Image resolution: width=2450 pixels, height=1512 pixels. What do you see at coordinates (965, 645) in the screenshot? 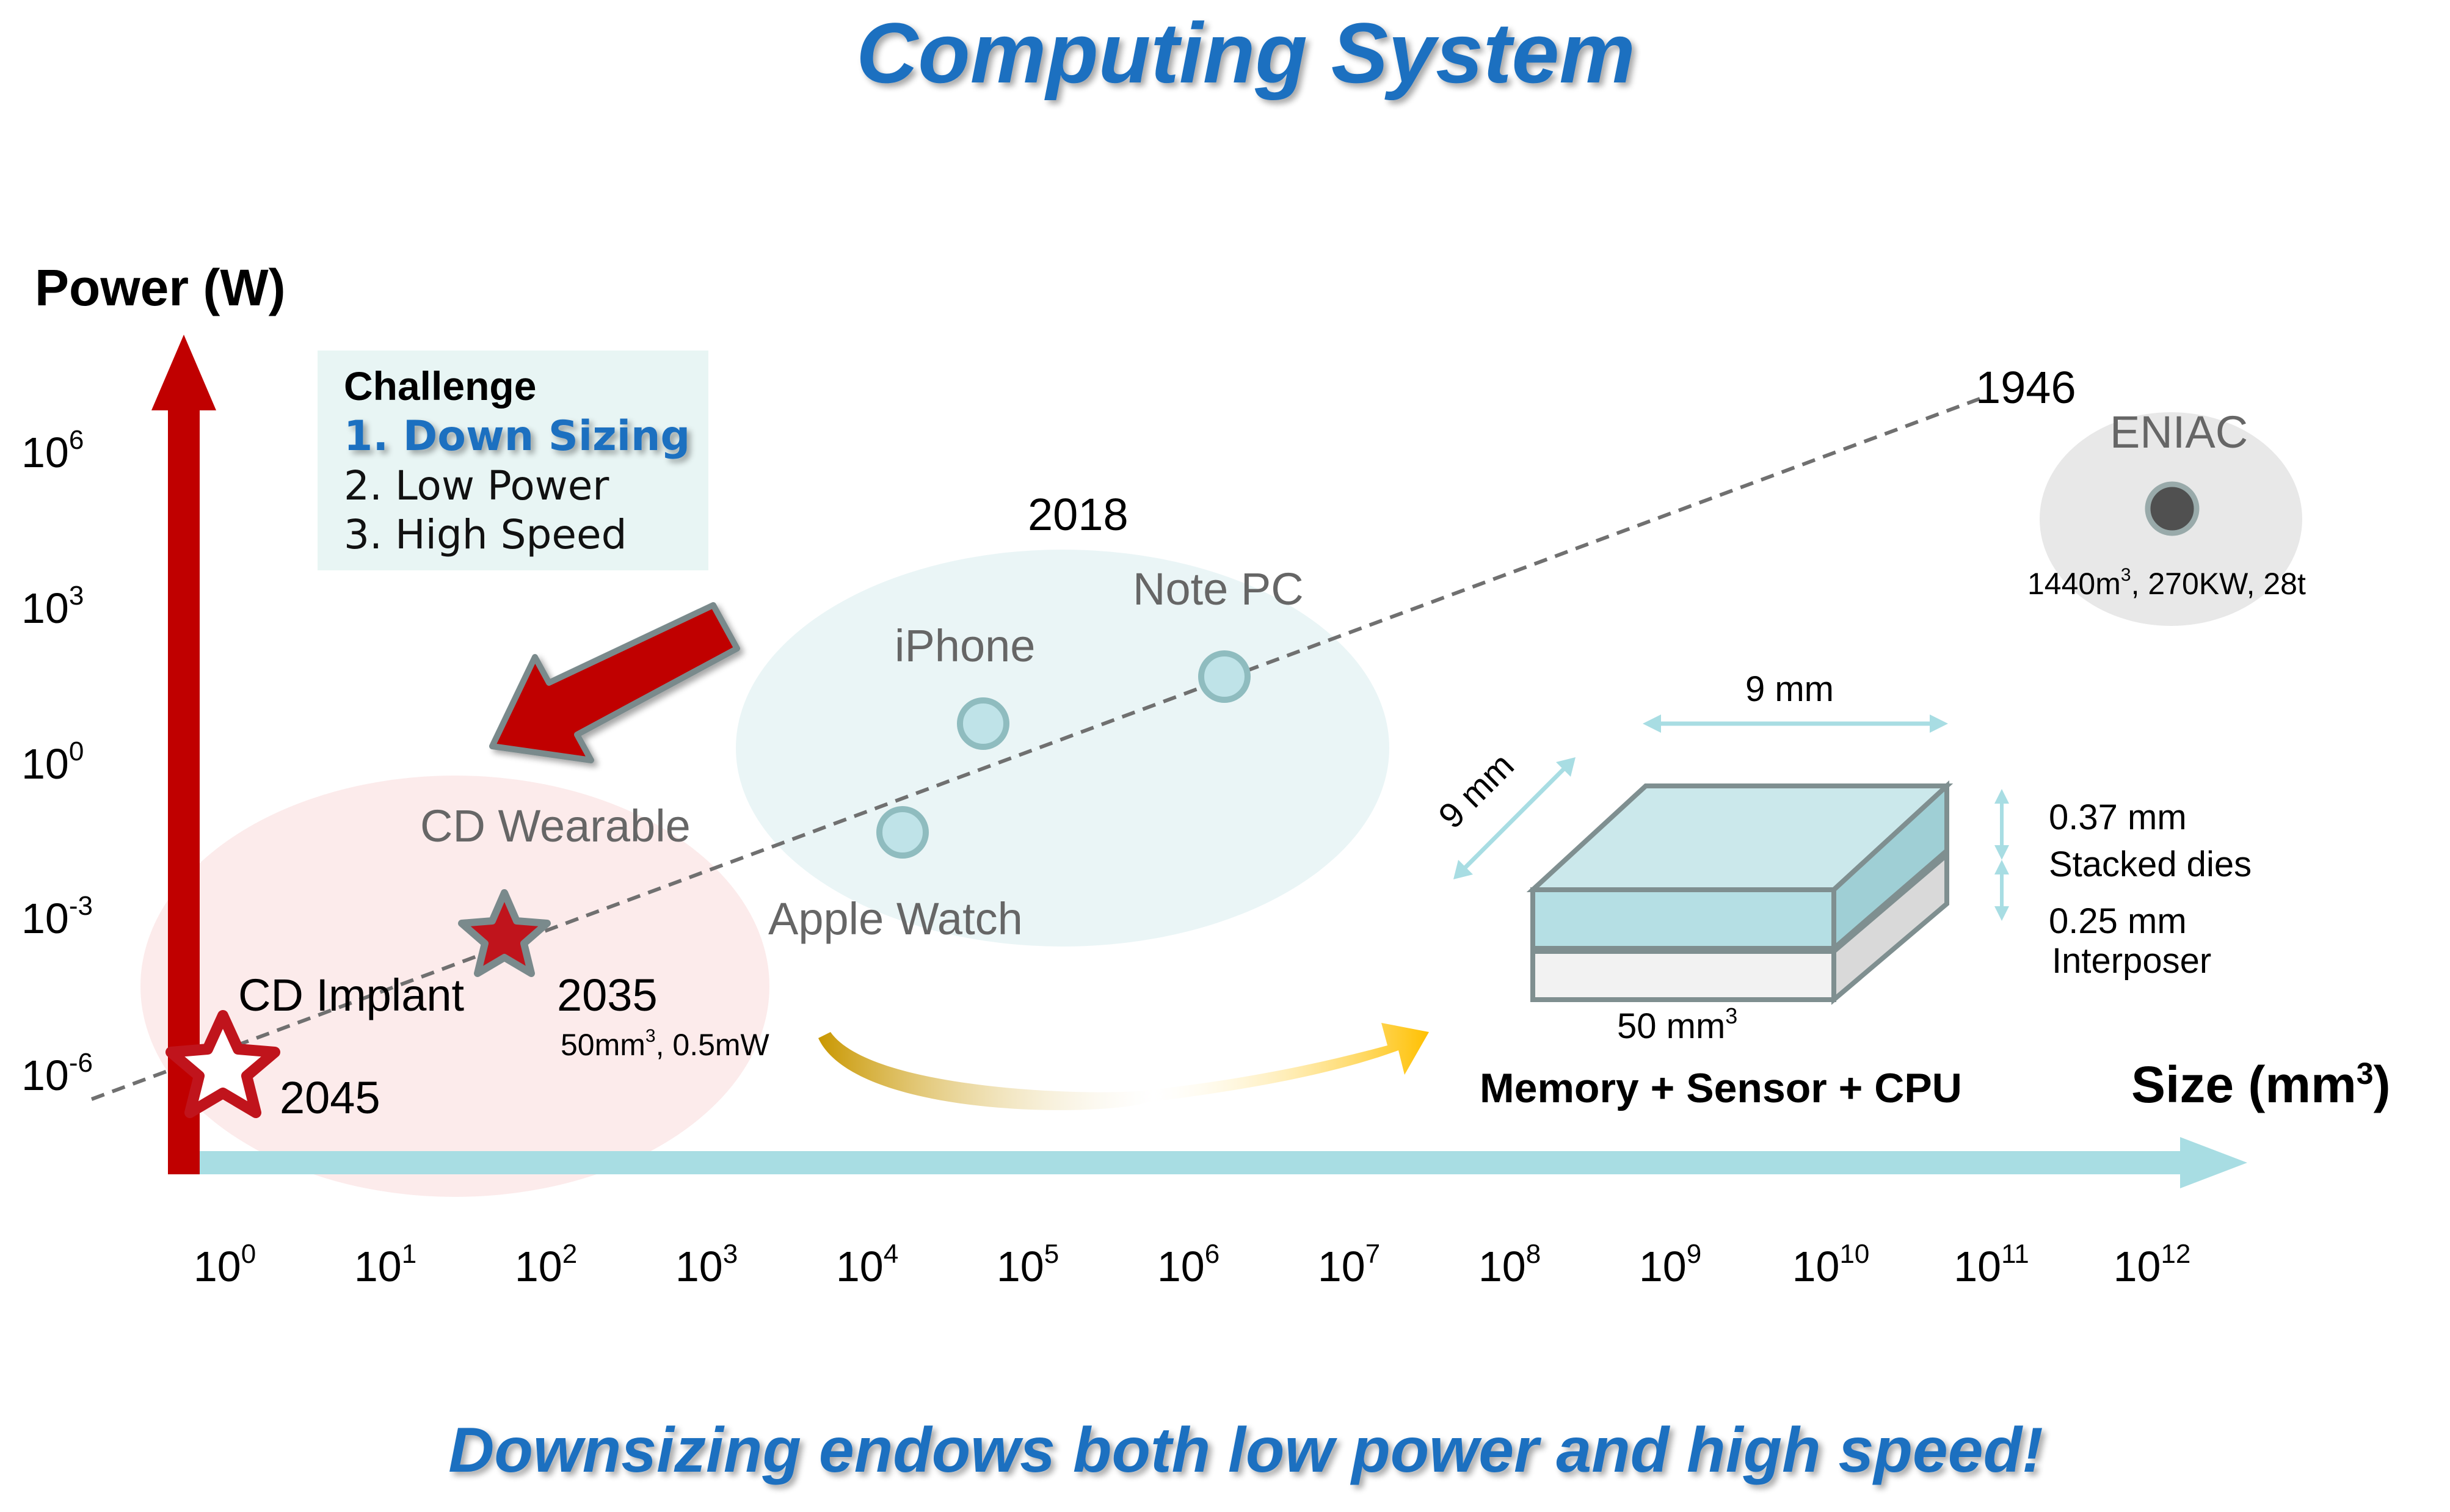
I see `iphone-label: iPhone` at bounding box center [965, 645].